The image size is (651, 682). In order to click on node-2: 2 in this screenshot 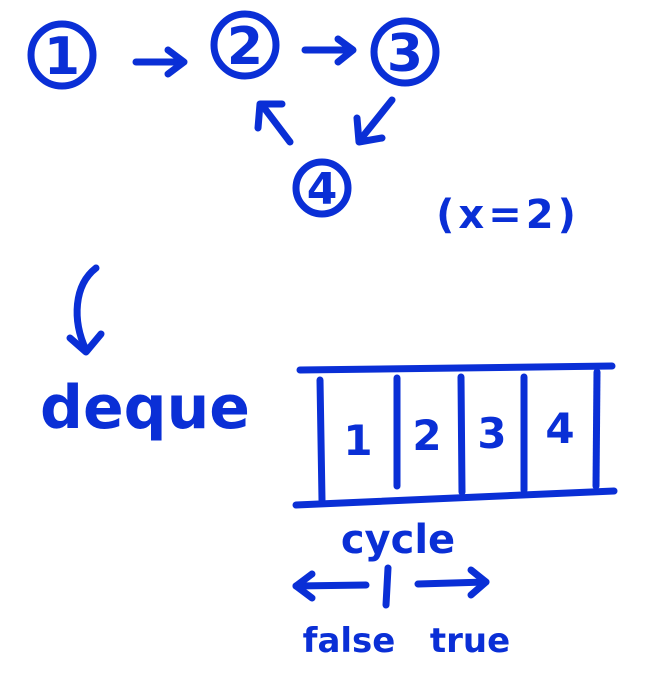, I will do `click(245, 45)`.